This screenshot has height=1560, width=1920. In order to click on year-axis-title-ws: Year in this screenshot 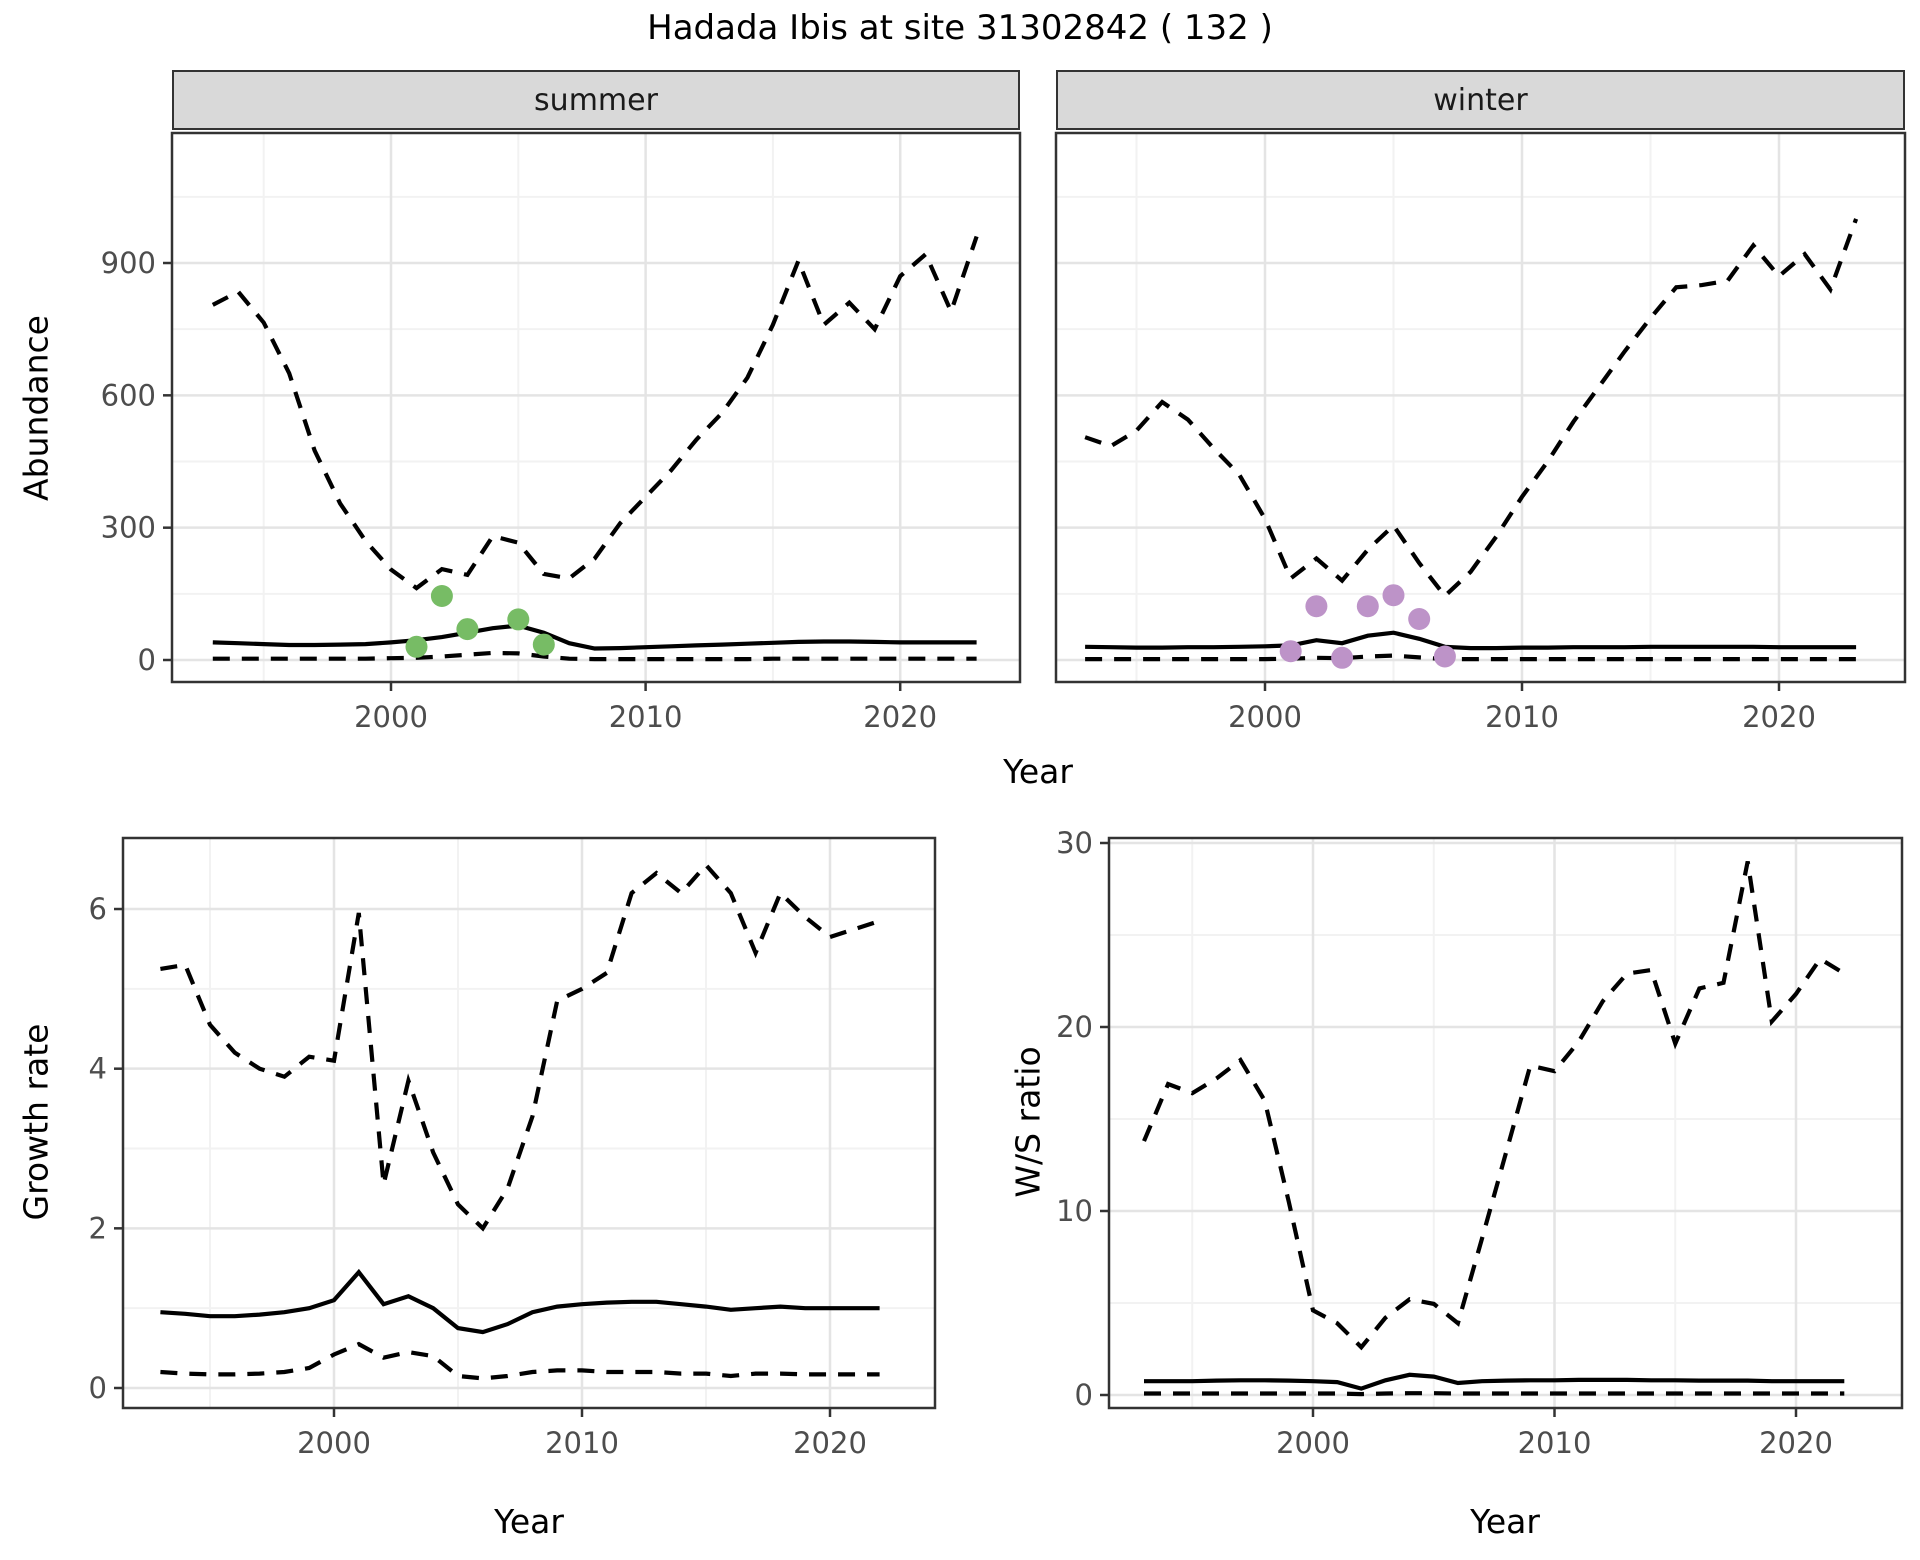, I will do `click(1505, 1521)`.